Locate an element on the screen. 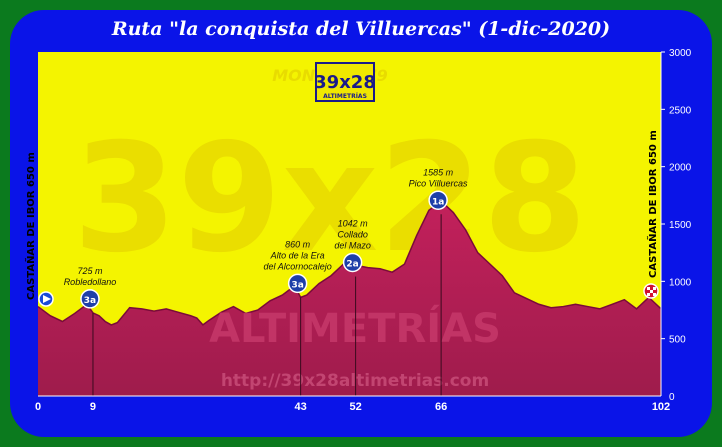 This screenshot has width=722, height=447. x-tick-label: 43 is located at coordinates (301, 407).